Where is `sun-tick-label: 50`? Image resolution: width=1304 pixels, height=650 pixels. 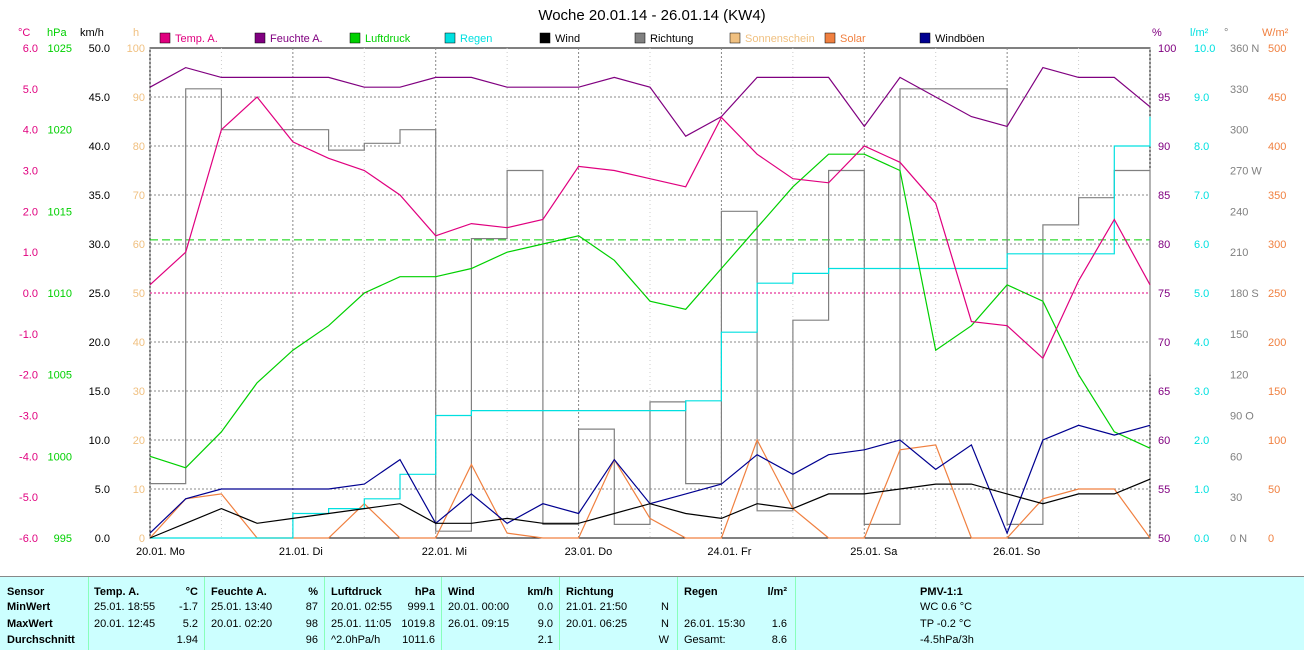 sun-tick-label: 50 is located at coordinates (139, 294).